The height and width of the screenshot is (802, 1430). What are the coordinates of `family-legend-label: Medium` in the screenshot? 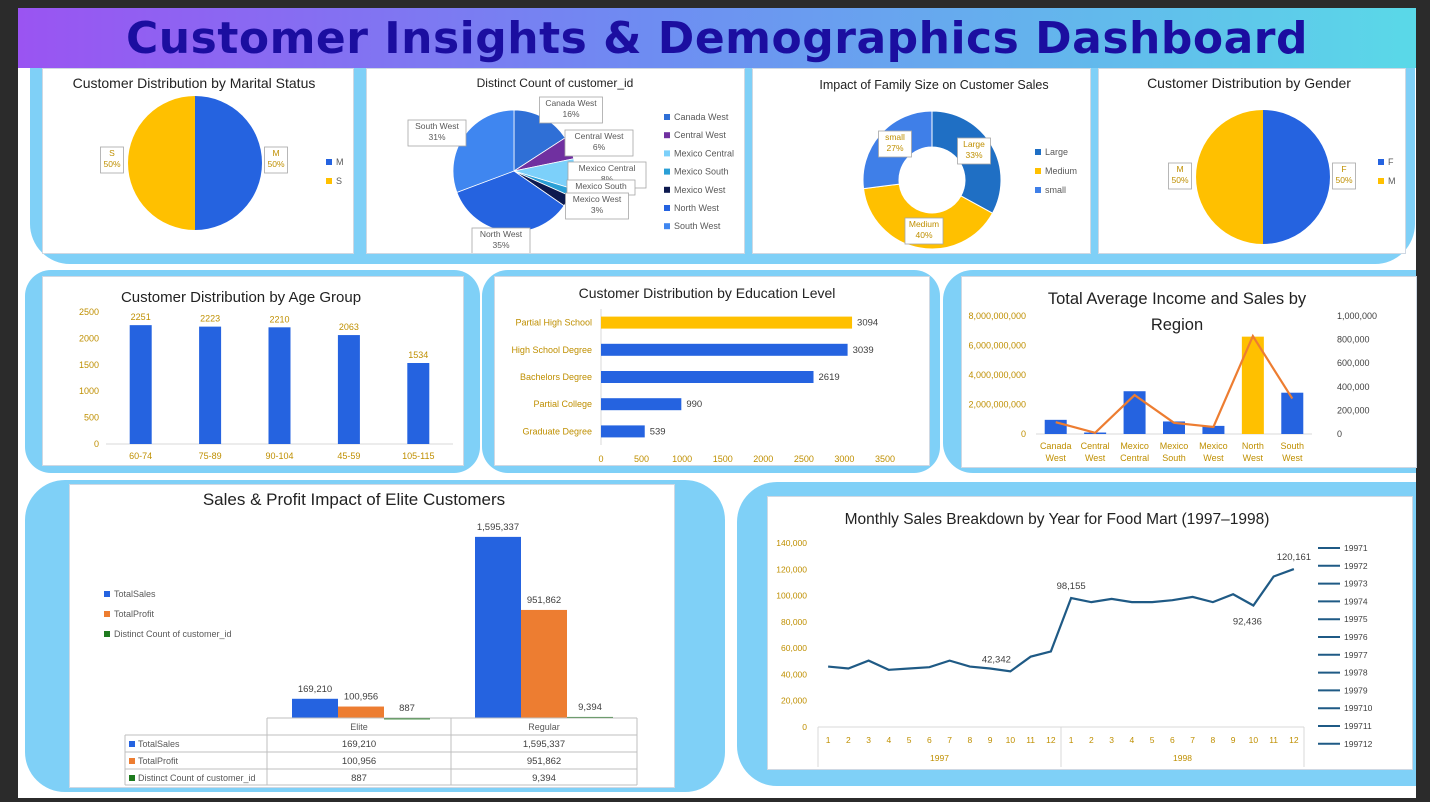 It's located at (1061, 171).